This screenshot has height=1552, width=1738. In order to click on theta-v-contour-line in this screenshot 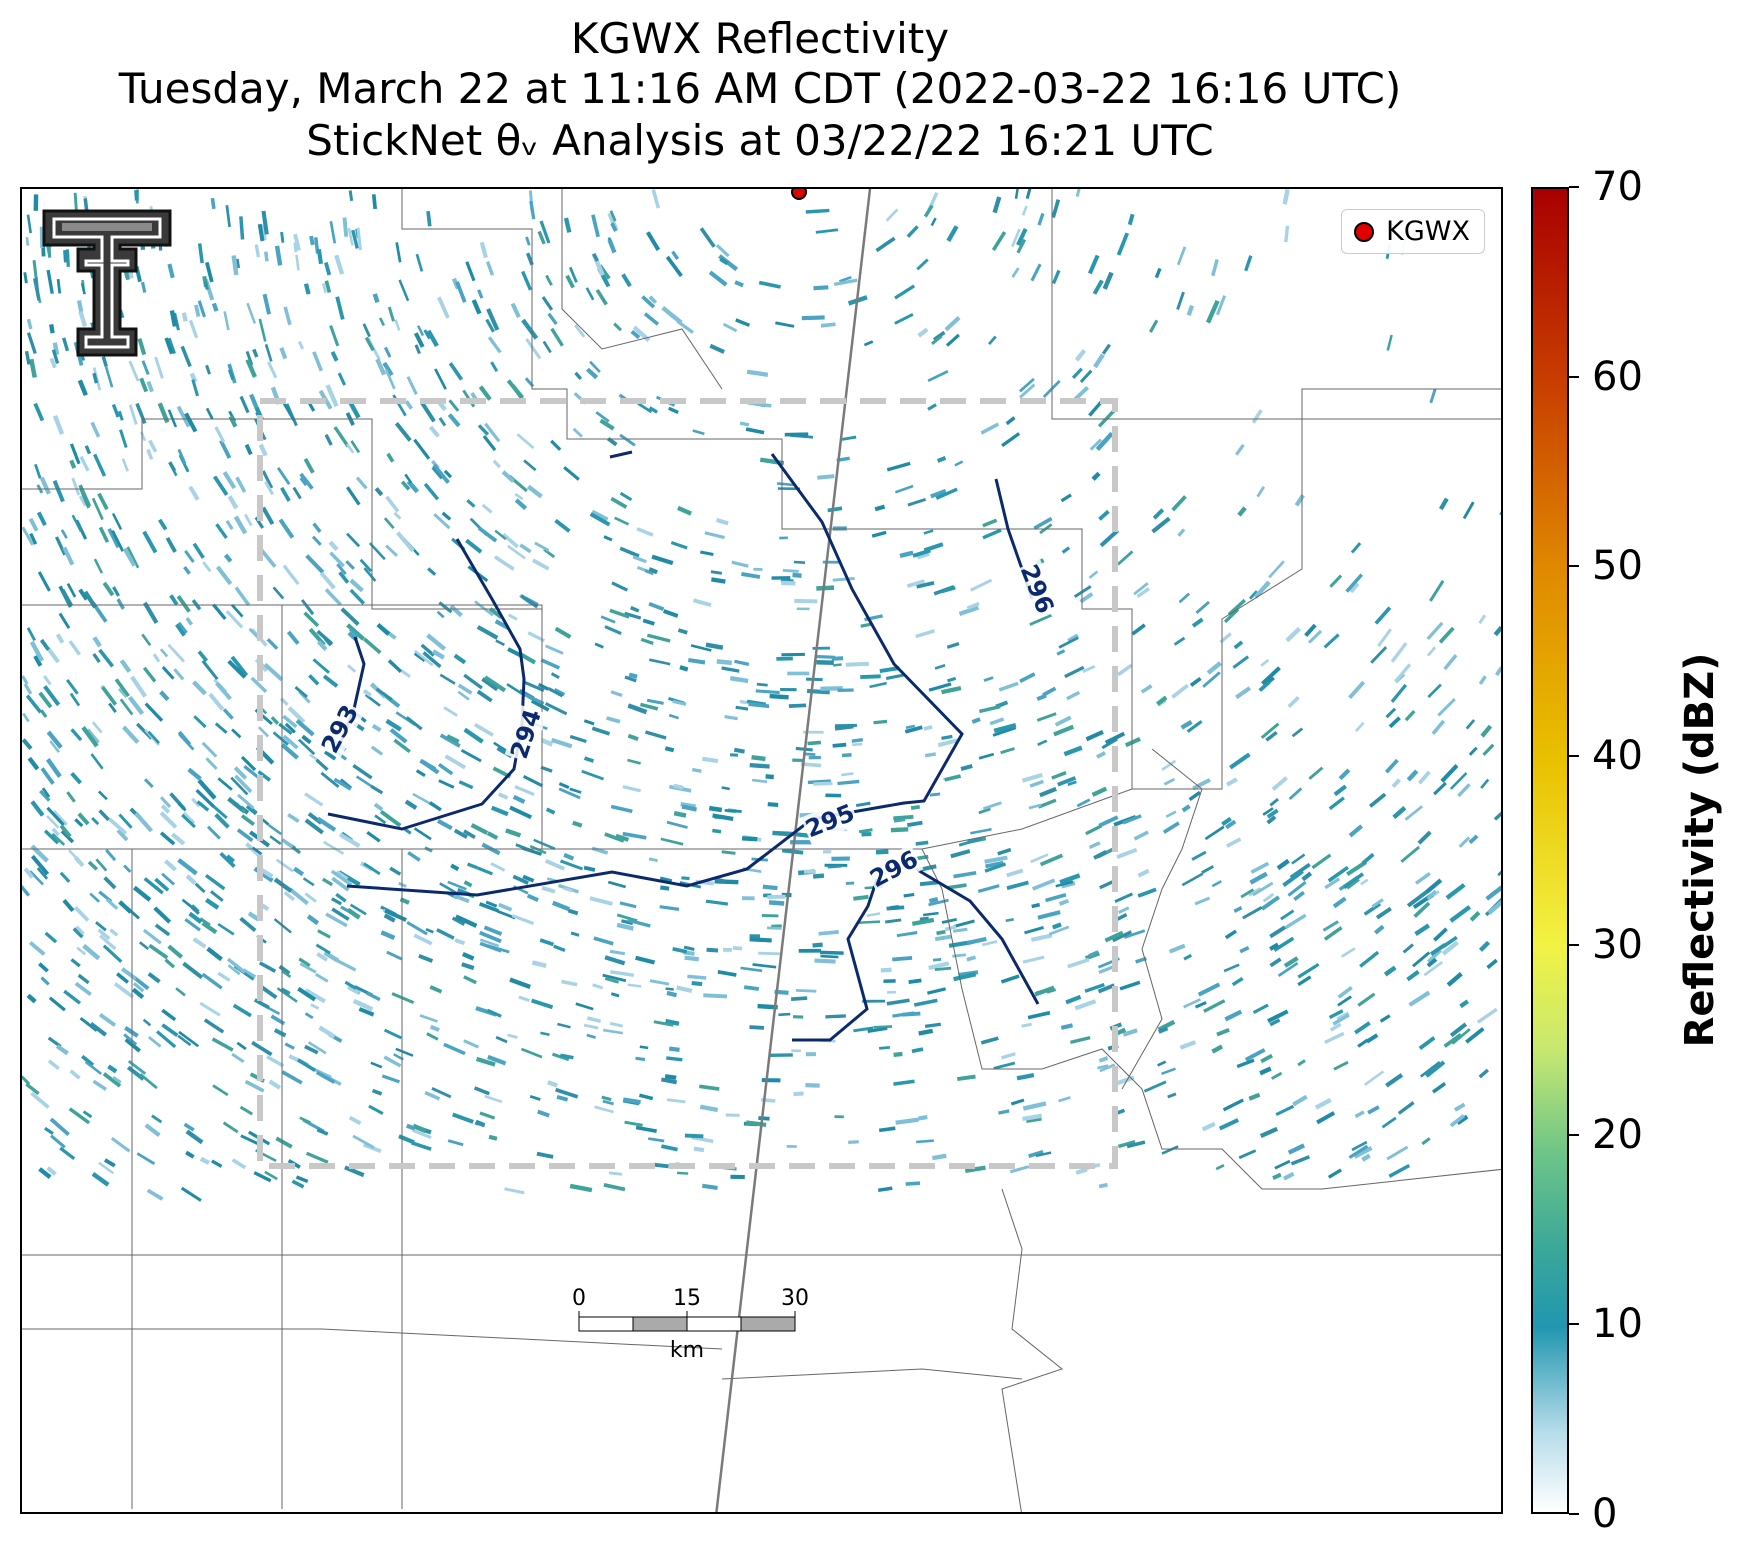, I will do `click(835, 960)`.